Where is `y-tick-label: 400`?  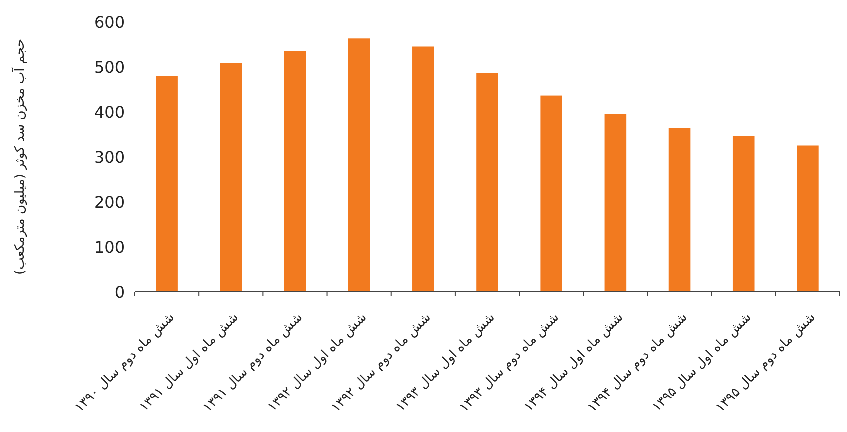 y-tick-label: 400 is located at coordinates (109, 112).